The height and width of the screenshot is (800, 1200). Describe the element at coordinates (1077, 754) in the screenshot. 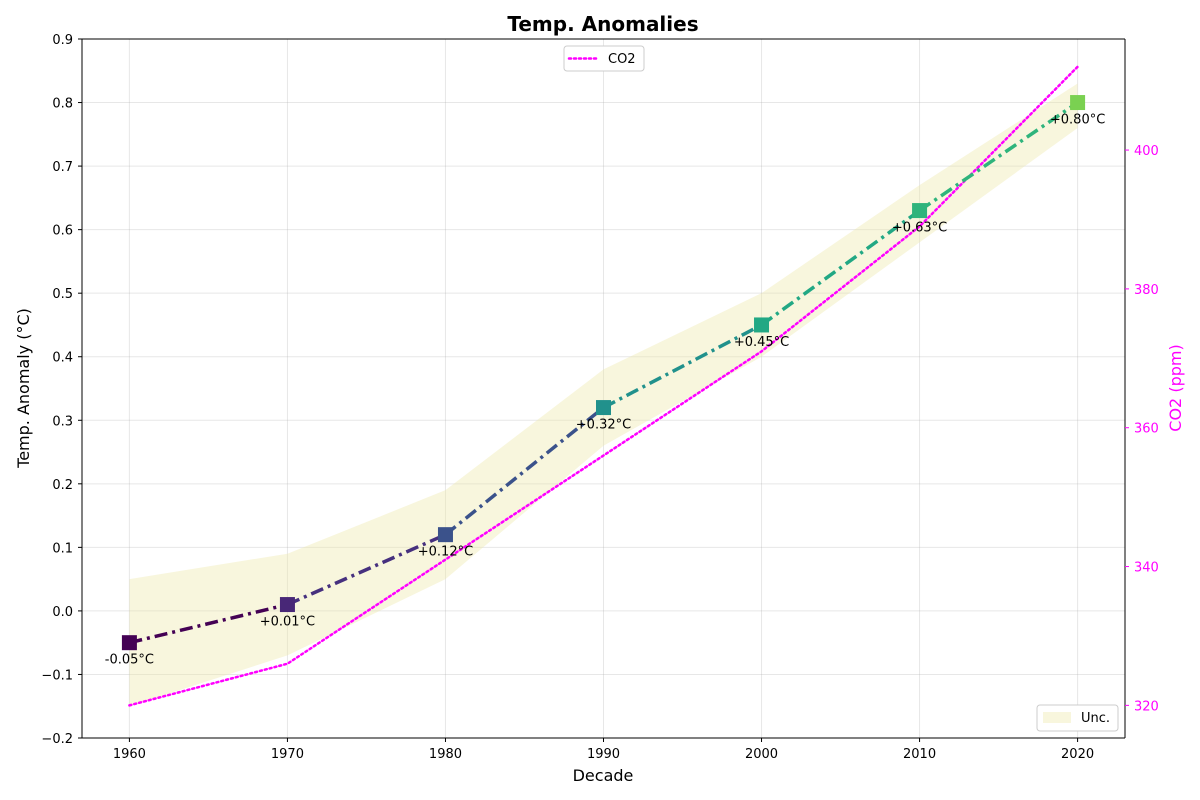

I see `x-tick-label: 2020` at that location.